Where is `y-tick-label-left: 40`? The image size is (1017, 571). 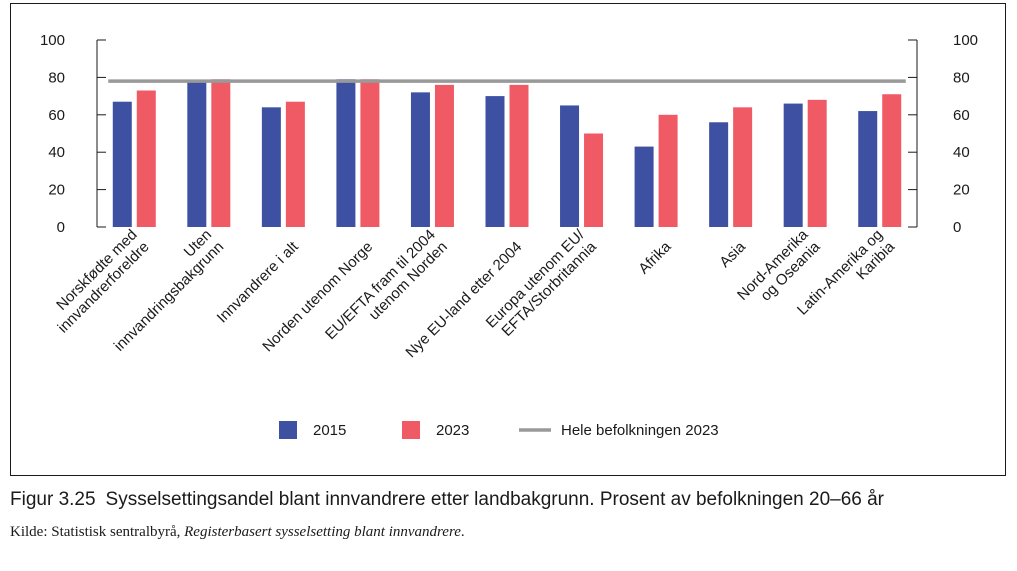
y-tick-label-left: 40 is located at coordinates (56, 152).